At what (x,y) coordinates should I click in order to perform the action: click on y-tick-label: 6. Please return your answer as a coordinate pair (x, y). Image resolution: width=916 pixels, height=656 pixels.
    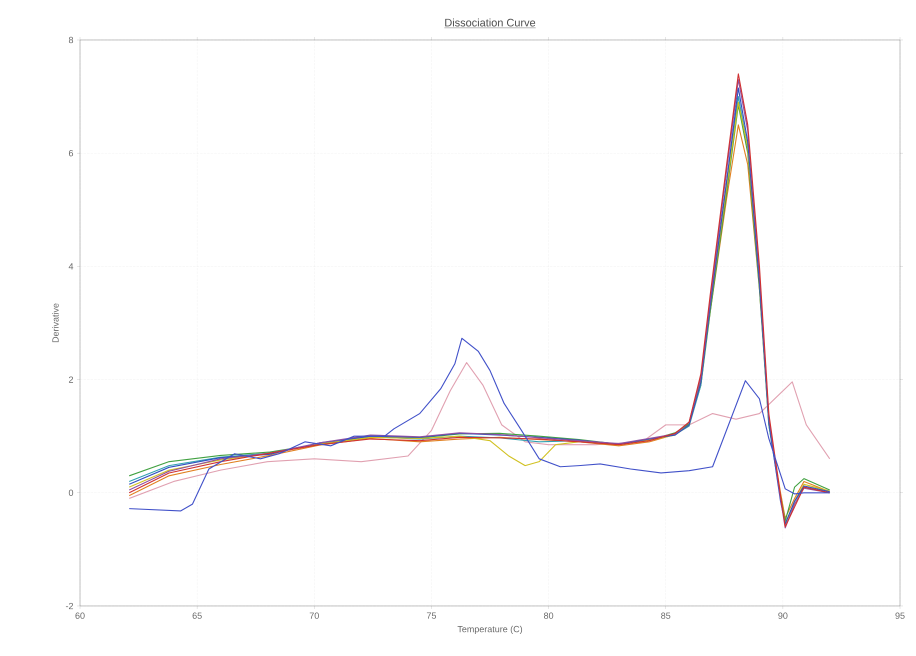
    Looking at the image, I should click on (71, 153).